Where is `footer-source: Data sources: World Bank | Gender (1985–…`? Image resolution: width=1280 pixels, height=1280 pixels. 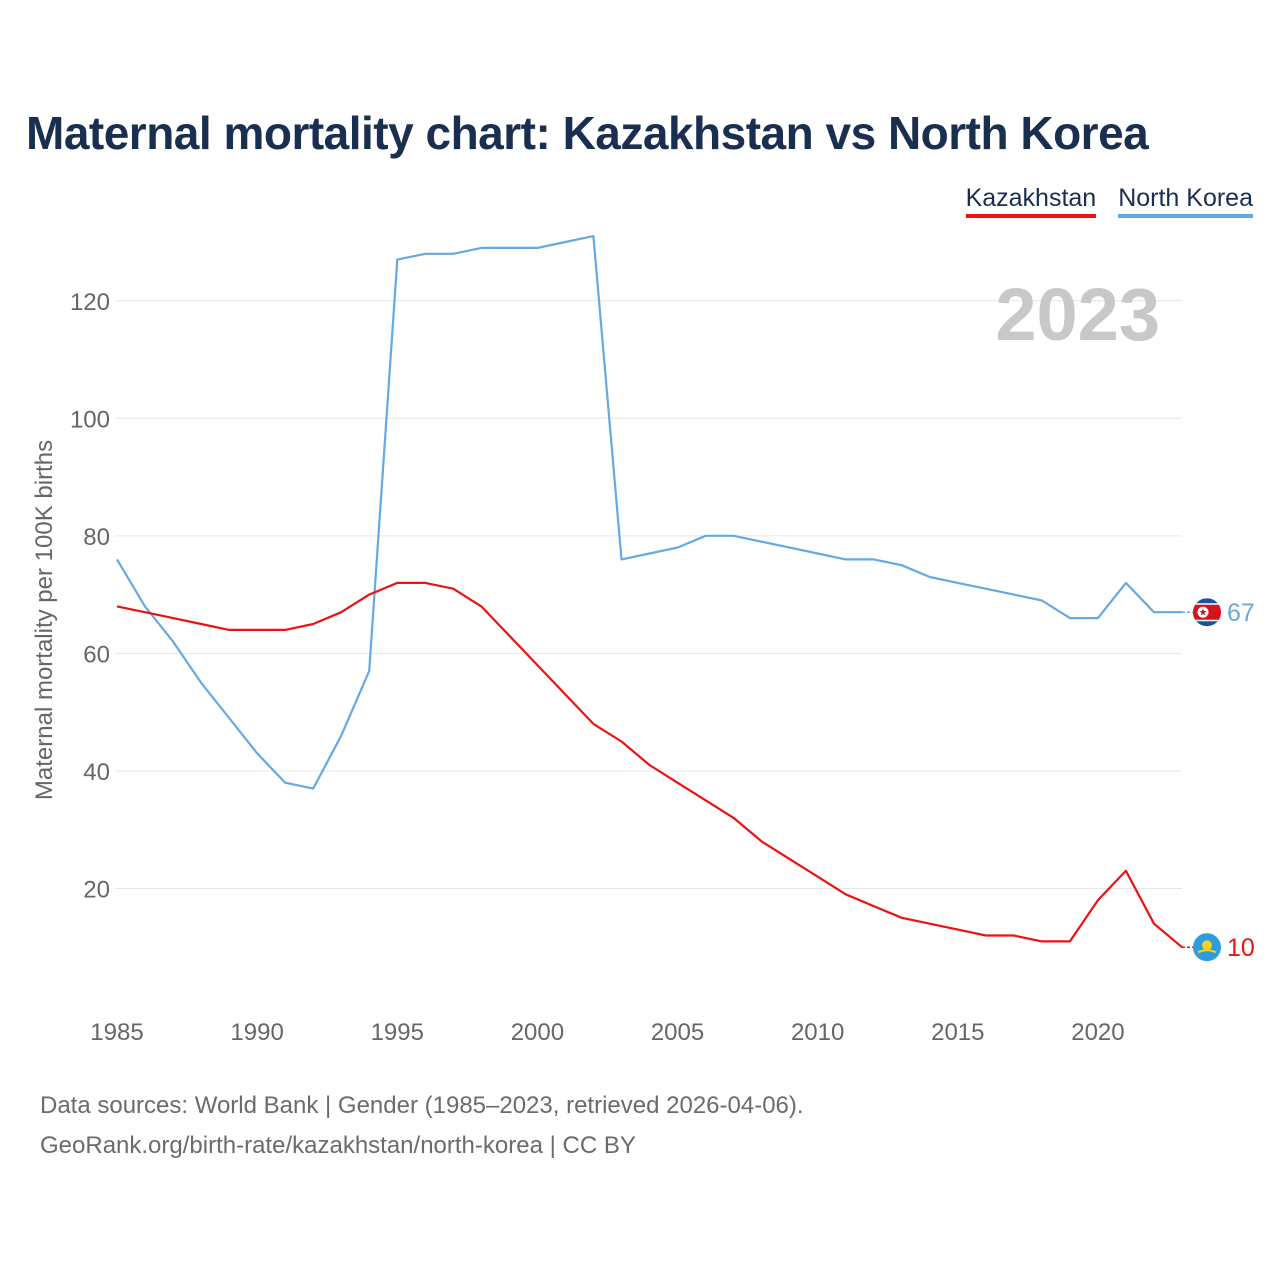 footer-source: Data sources: World Bank | Gender (1985–… is located at coordinates (422, 1105).